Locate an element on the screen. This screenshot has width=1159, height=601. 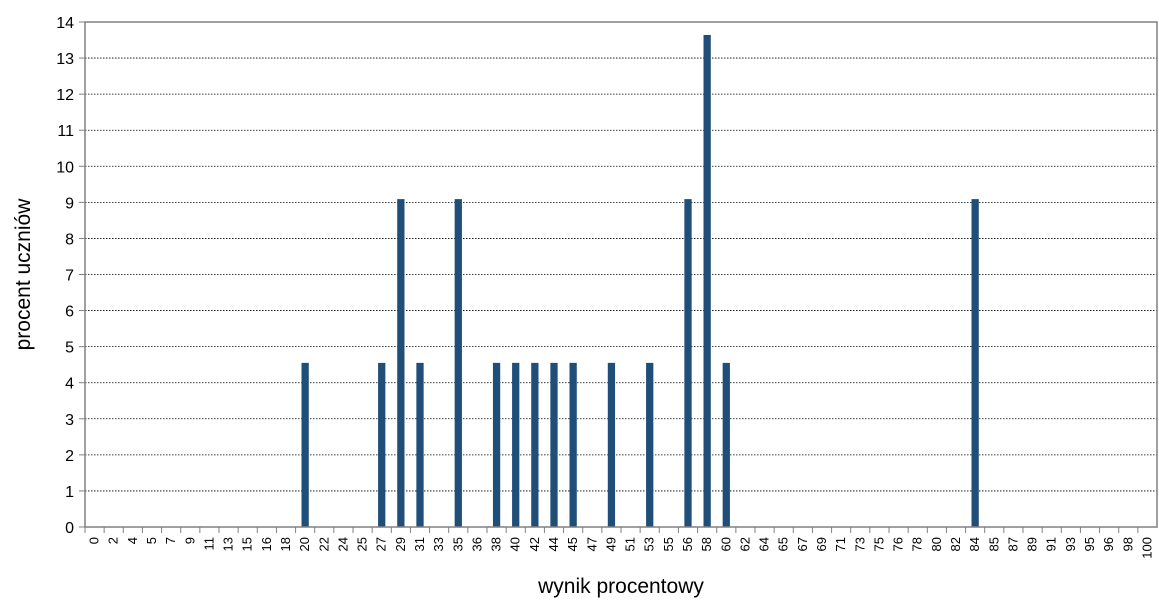
y-tick-label: 14 is located at coordinates (65, 23).